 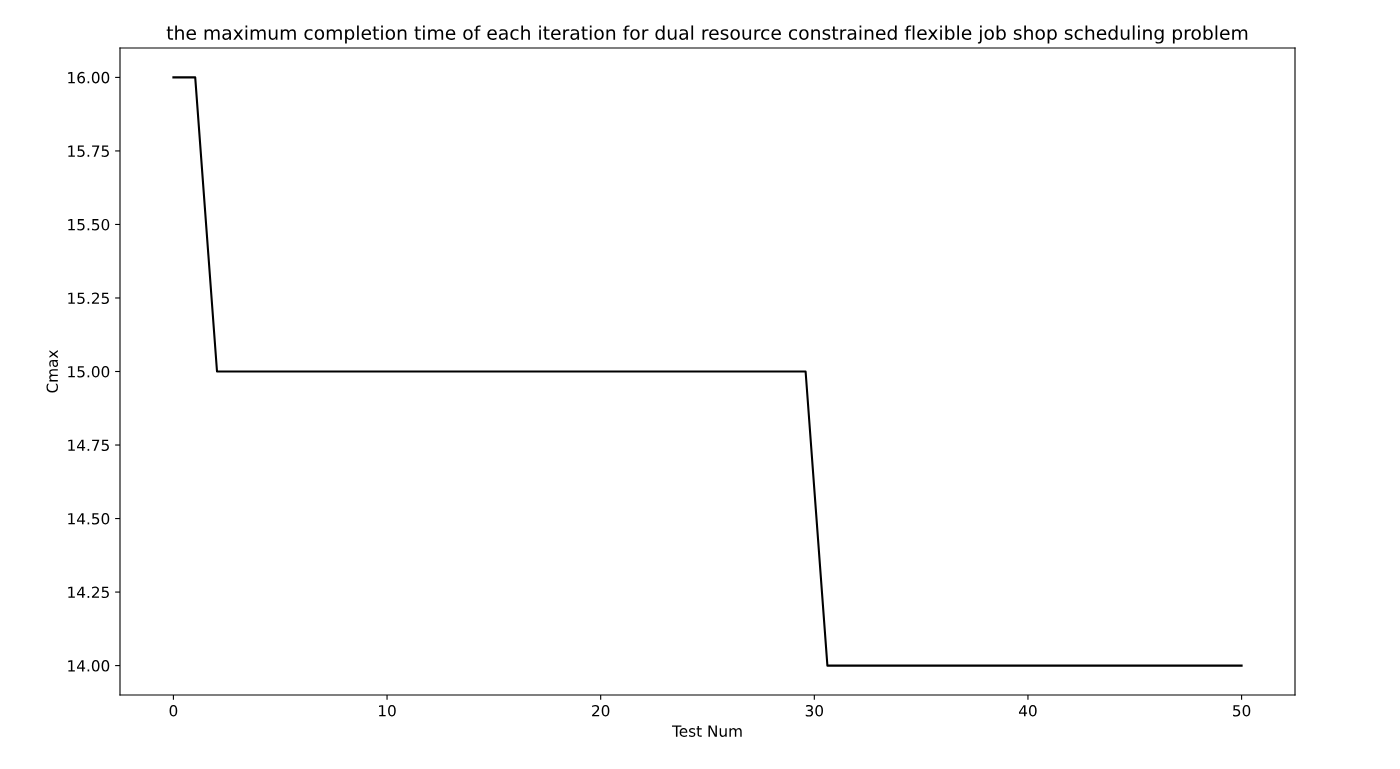 I want to click on y-tick-label: 15.75, so click(x=88, y=151).